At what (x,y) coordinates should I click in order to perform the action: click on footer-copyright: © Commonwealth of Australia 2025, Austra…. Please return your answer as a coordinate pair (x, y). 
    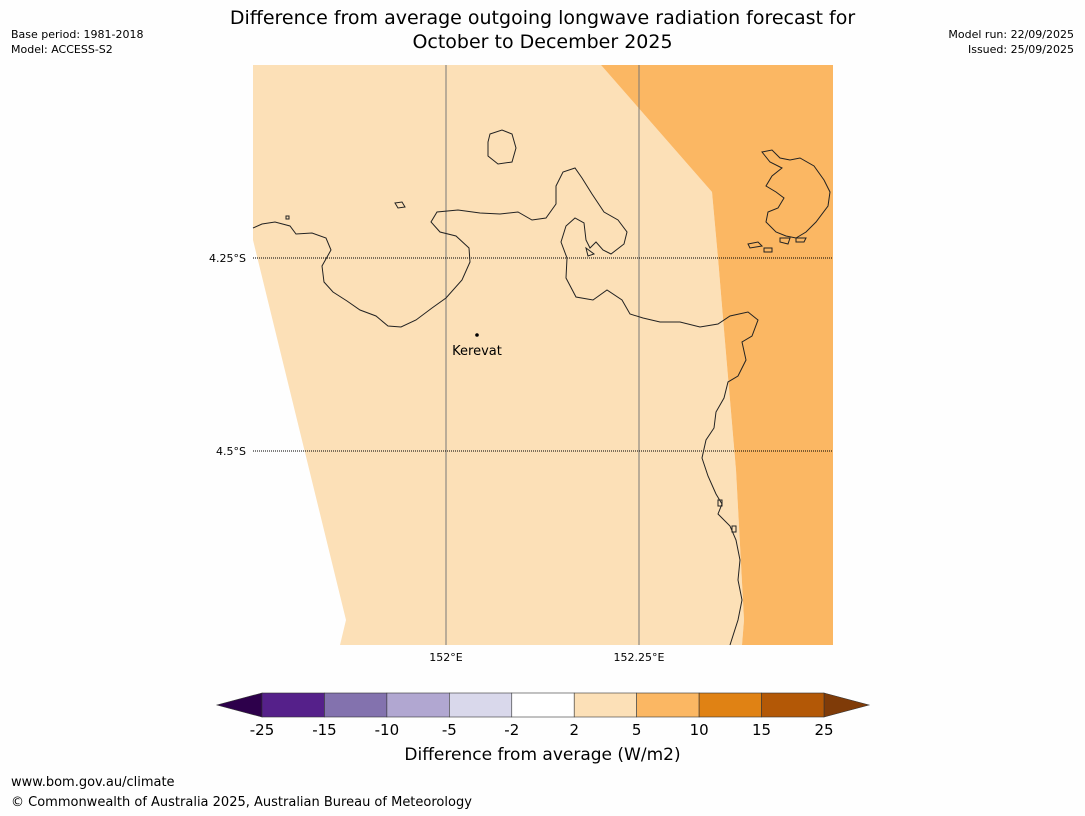
    Looking at the image, I should click on (241, 802).